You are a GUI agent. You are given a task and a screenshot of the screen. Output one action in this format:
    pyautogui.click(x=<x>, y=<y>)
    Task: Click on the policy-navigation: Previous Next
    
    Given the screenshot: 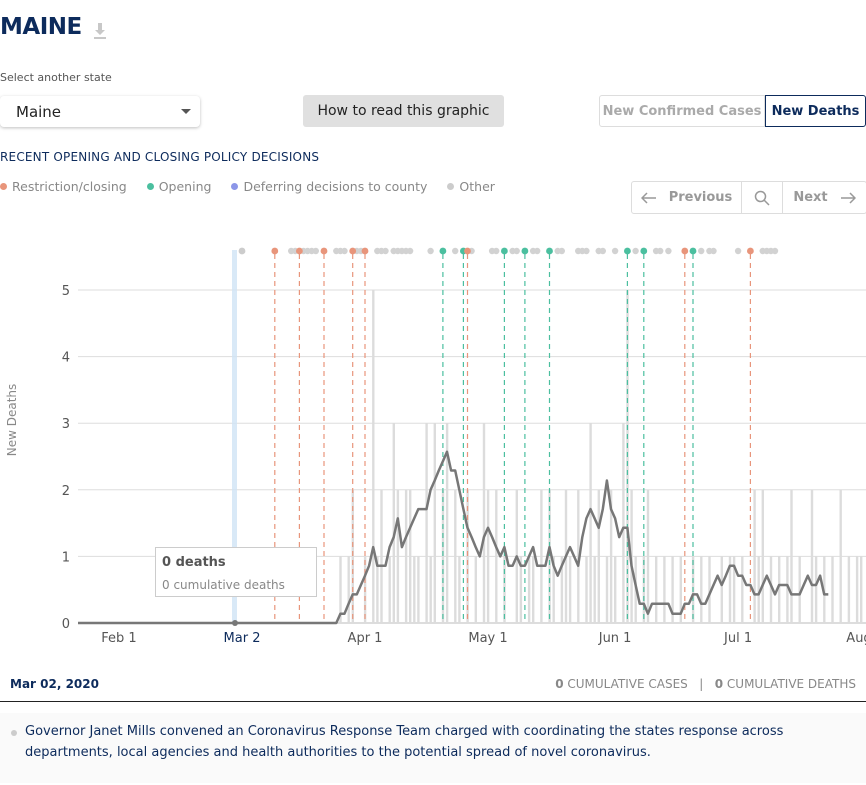 What is the action you would take?
    pyautogui.click(x=748, y=197)
    